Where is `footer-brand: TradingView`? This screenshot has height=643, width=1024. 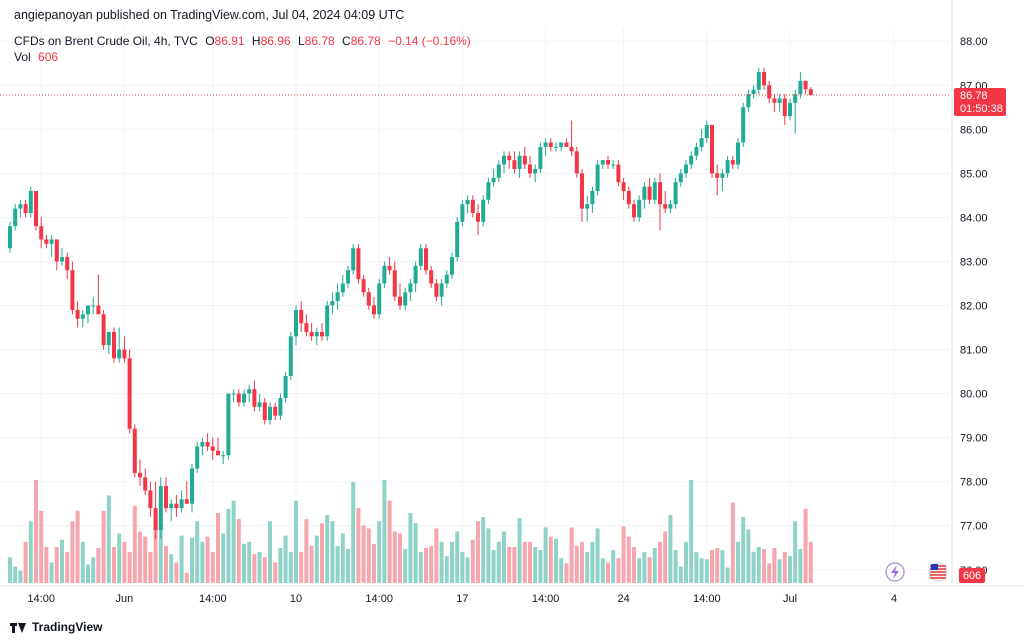 footer-brand: TradingView is located at coordinates (56, 627).